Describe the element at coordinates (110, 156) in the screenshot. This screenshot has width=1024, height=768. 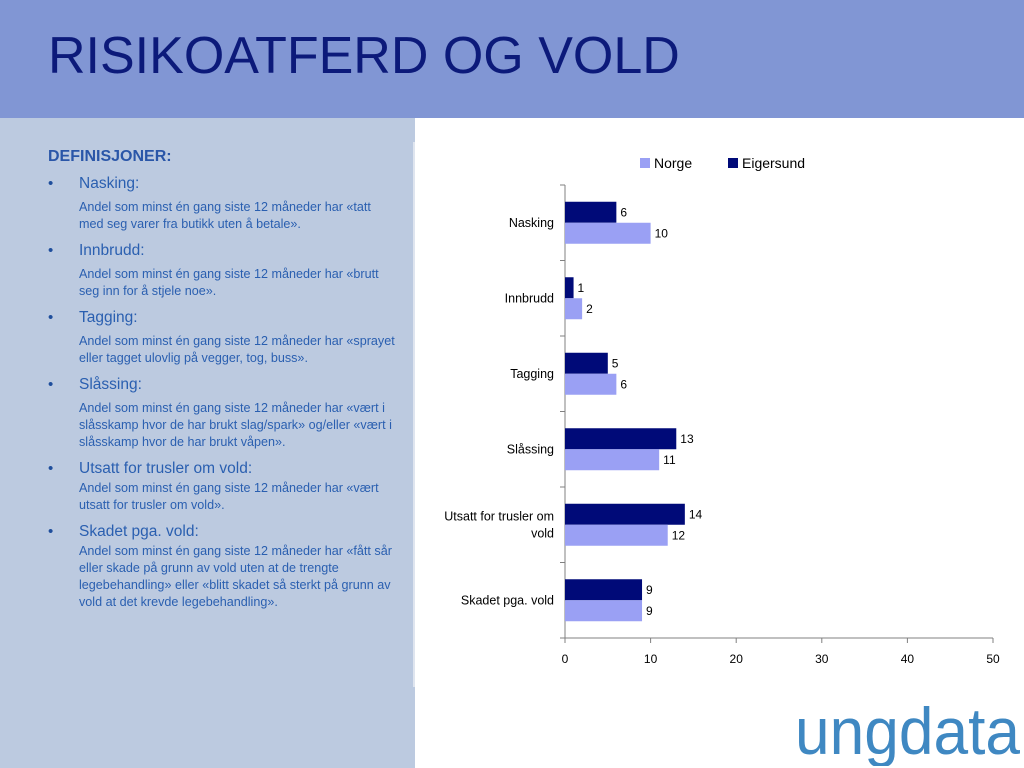
I see `definitions-heading: DEFINISJONER:` at that location.